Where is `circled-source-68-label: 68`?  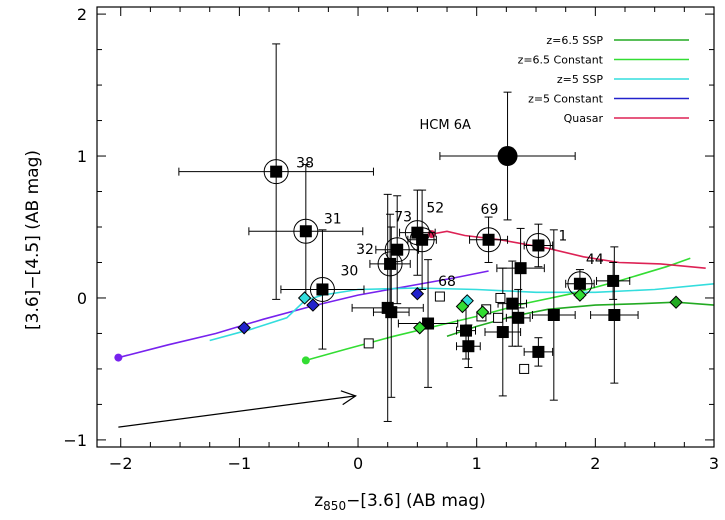
circled-source-68-label: 68 is located at coordinates (447, 282).